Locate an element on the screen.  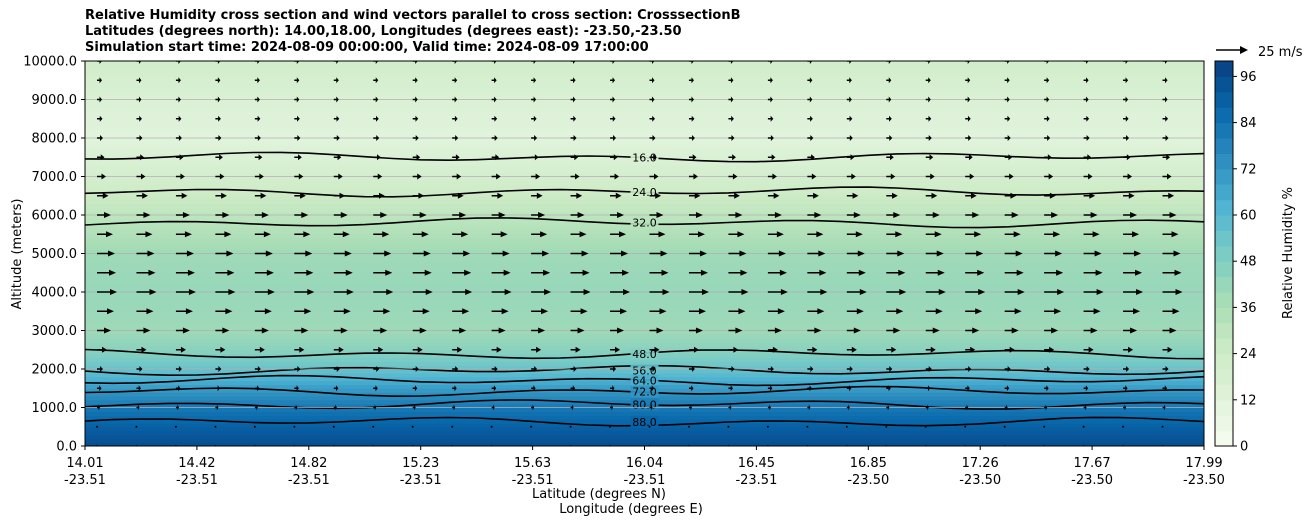
contour-label-gap is located at coordinates (644, 191).